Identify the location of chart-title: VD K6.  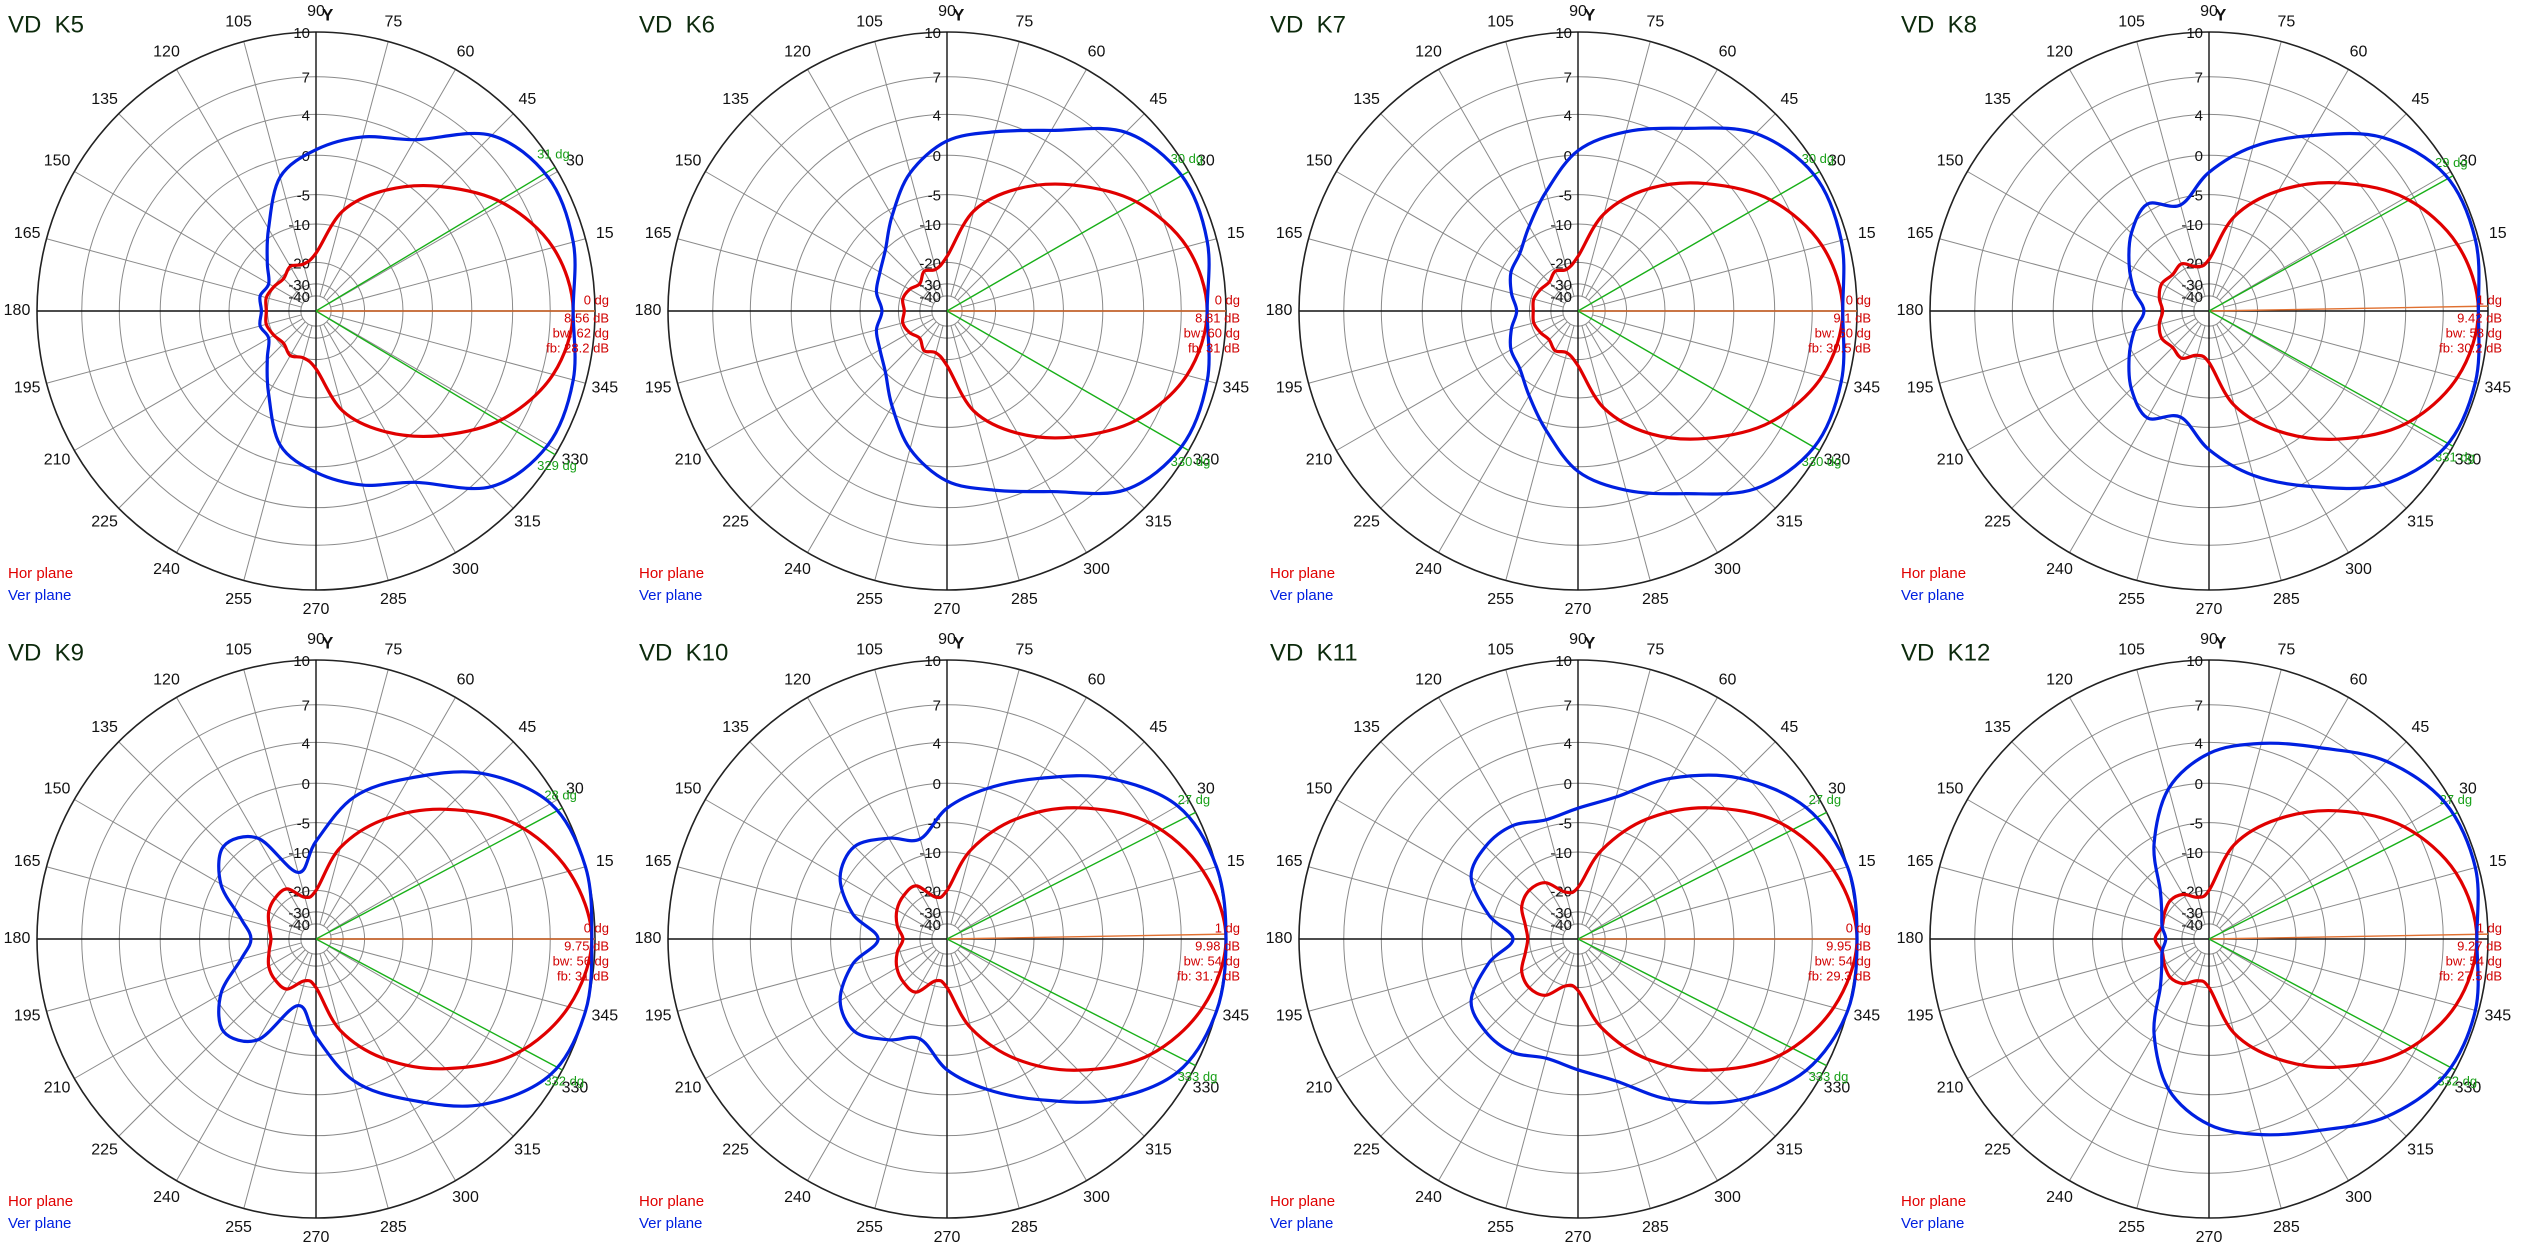
(677, 24).